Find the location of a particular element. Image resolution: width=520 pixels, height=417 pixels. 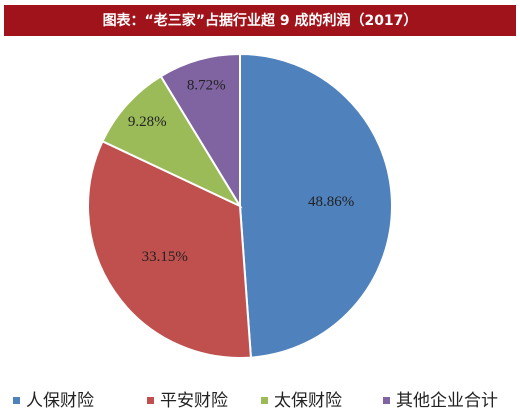

legend-label: 人保财险 is located at coordinates (60, 401).